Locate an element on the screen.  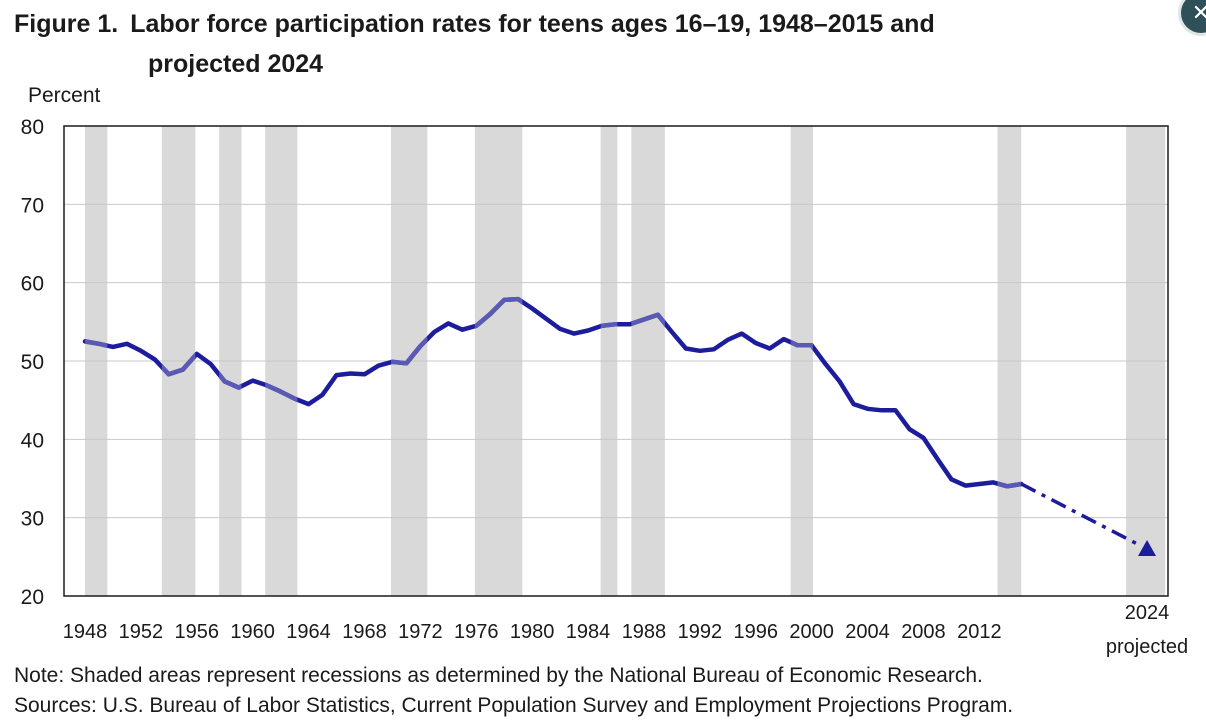
y-ticks: 20 30 40 50 60 70 80 is located at coordinates (32, 362).